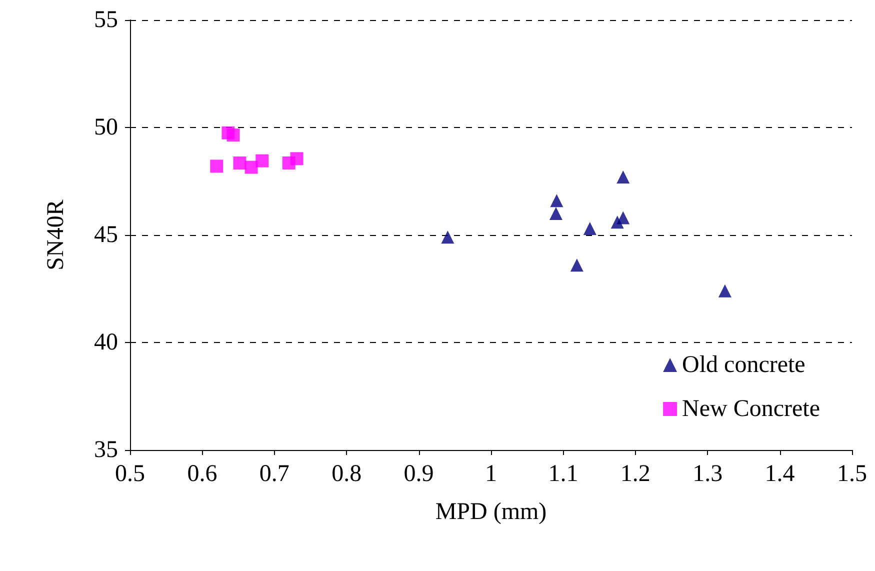  I want to click on y-tick-label: 40, so click(106, 343).